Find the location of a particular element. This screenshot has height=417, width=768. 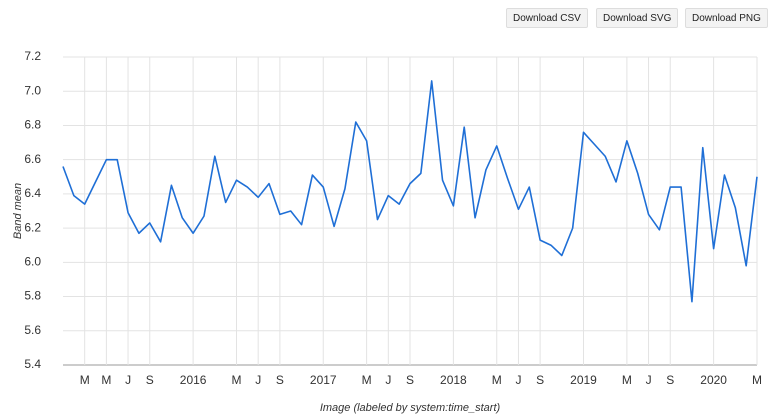

y-tick-label: 6.8 is located at coordinates (32, 125).